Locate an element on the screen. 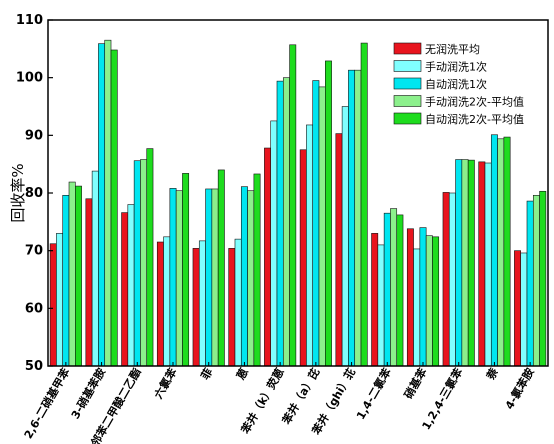 The width and height of the screenshot is (554, 444). y-tick-label: 80 is located at coordinates (34, 193).